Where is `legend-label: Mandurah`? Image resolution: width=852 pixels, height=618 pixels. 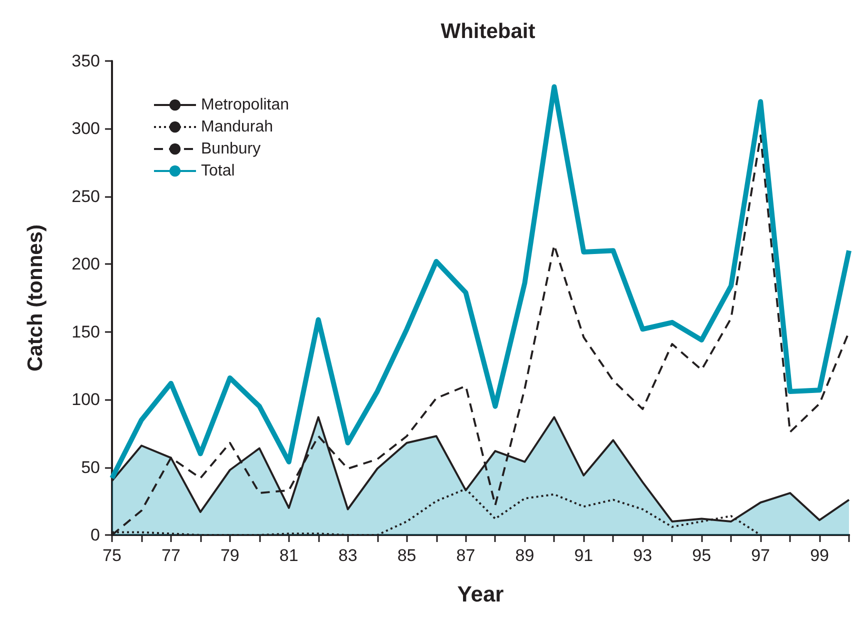
legend-label: Mandurah is located at coordinates (237, 127).